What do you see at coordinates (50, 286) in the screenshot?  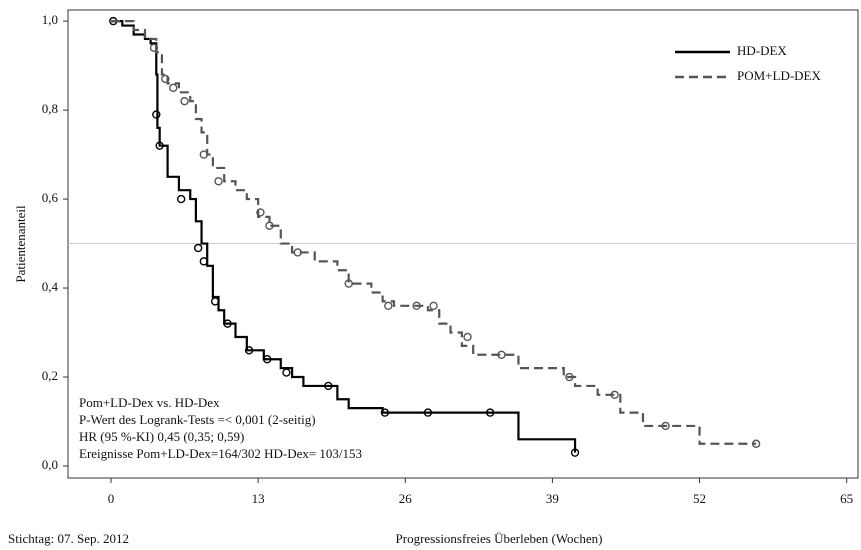 I see `y-tick-label: 0,4` at bounding box center [50, 286].